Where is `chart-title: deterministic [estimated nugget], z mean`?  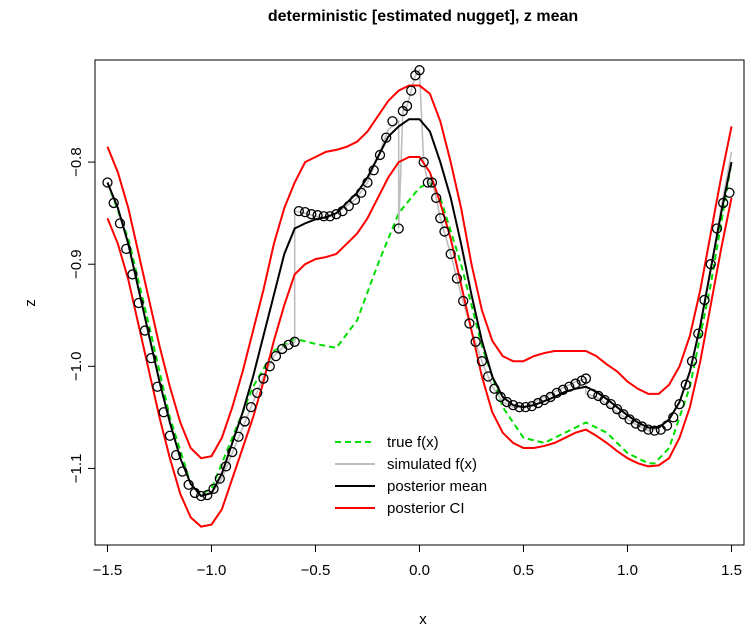
chart-title: deterministic [estimated nugget], z mean is located at coordinates (423, 16).